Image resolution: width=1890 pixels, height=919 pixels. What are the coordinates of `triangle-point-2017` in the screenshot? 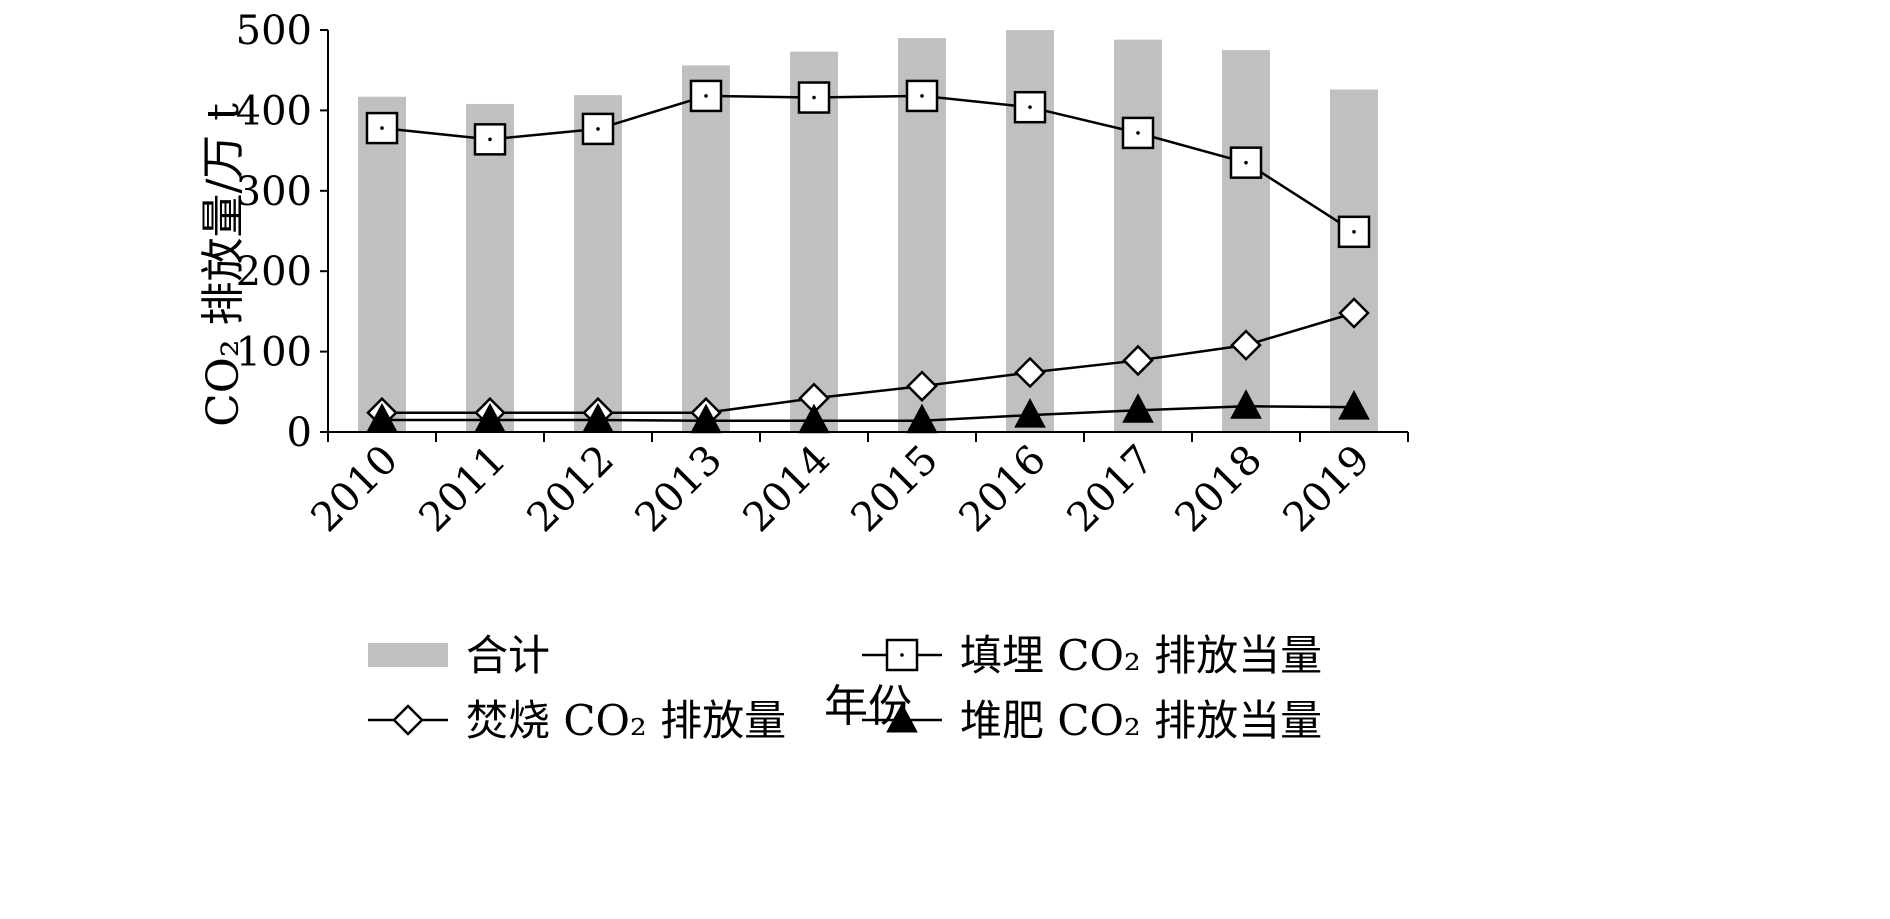 It's located at (1138, 408).